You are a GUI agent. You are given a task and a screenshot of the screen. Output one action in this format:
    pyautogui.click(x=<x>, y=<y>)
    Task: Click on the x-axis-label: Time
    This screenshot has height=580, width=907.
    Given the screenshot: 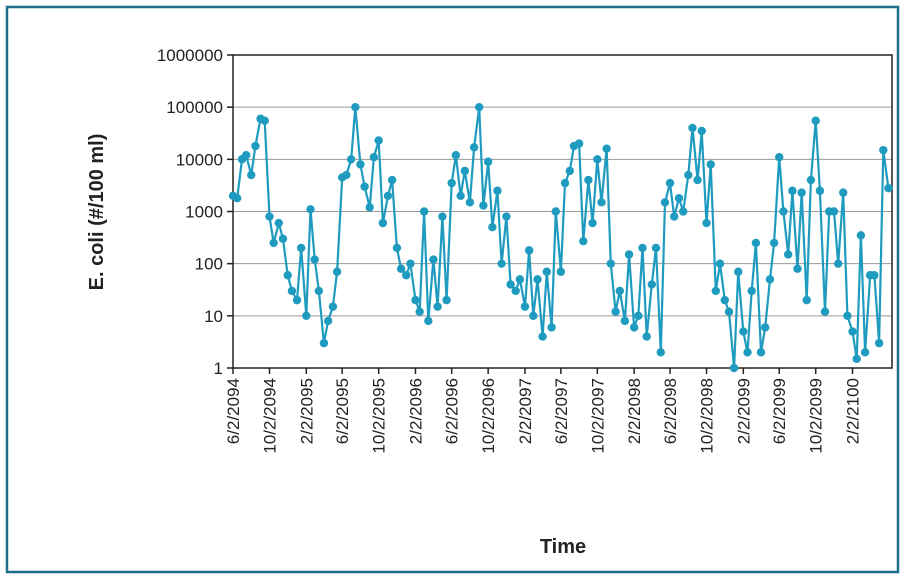 What is the action you would take?
    pyautogui.click(x=563, y=547)
    